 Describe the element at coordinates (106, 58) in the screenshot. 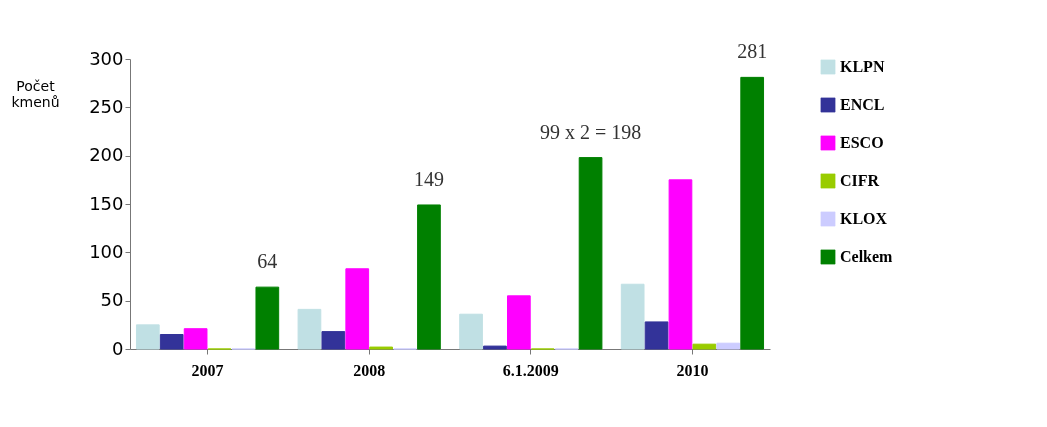

I see `y-tick-label: 300` at that location.